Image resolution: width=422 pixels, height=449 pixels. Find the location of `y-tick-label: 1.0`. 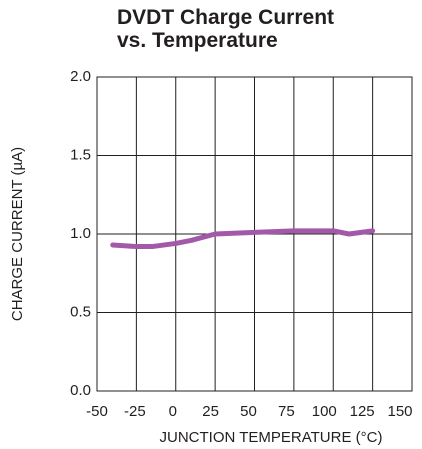

y-tick-label: 1.0 is located at coordinates (80, 233).